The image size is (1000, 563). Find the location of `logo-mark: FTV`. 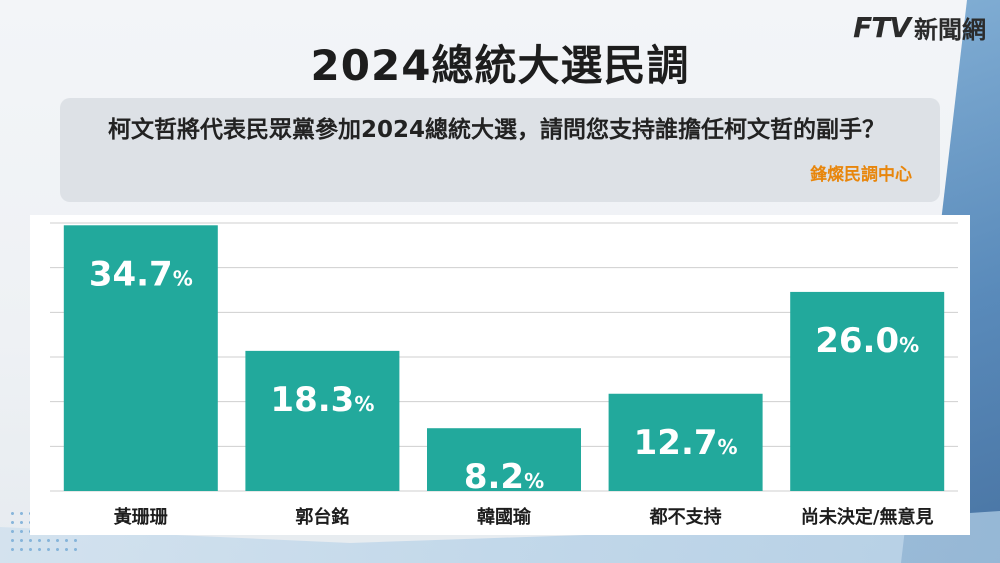

logo-mark: FTV is located at coordinates (882, 27).